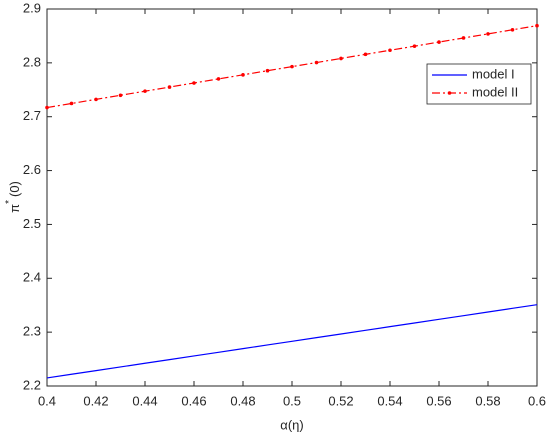 This screenshot has width=550, height=440. What do you see at coordinates (495, 91) in the screenshot?
I see `legend-label: model II` at bounding box center [495, 91].